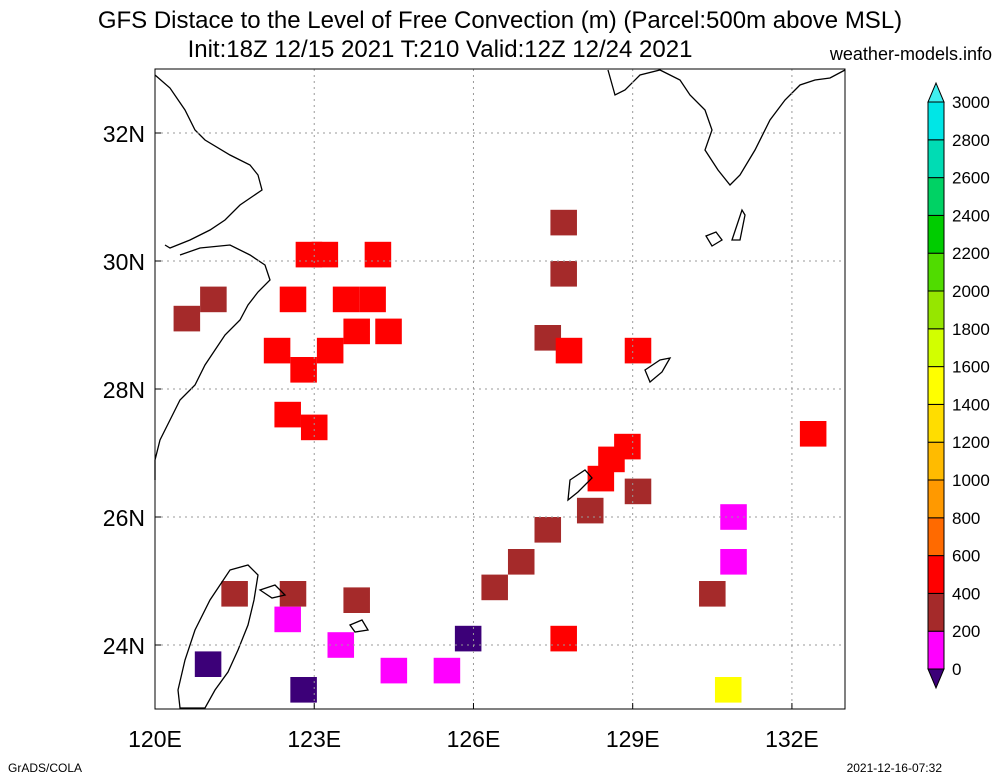  What do you see at coordinates (956, 669) in the screenshot?
I see `colorbar-label: 0` at bounding box center [956, 669].